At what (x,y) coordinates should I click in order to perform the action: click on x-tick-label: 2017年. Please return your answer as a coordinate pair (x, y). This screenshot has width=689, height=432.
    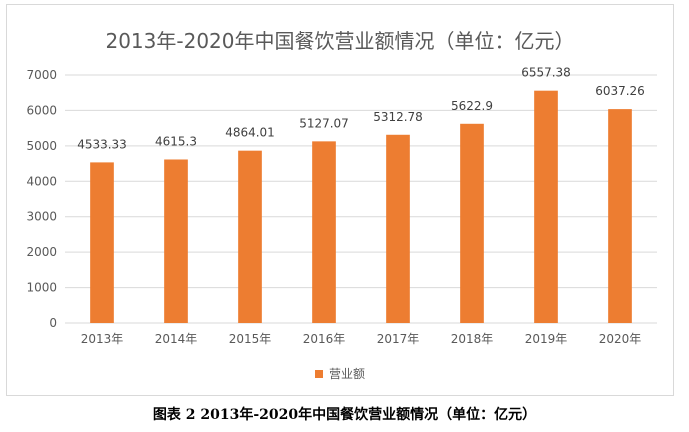
    Looking at the image, I should click on (398, 339).